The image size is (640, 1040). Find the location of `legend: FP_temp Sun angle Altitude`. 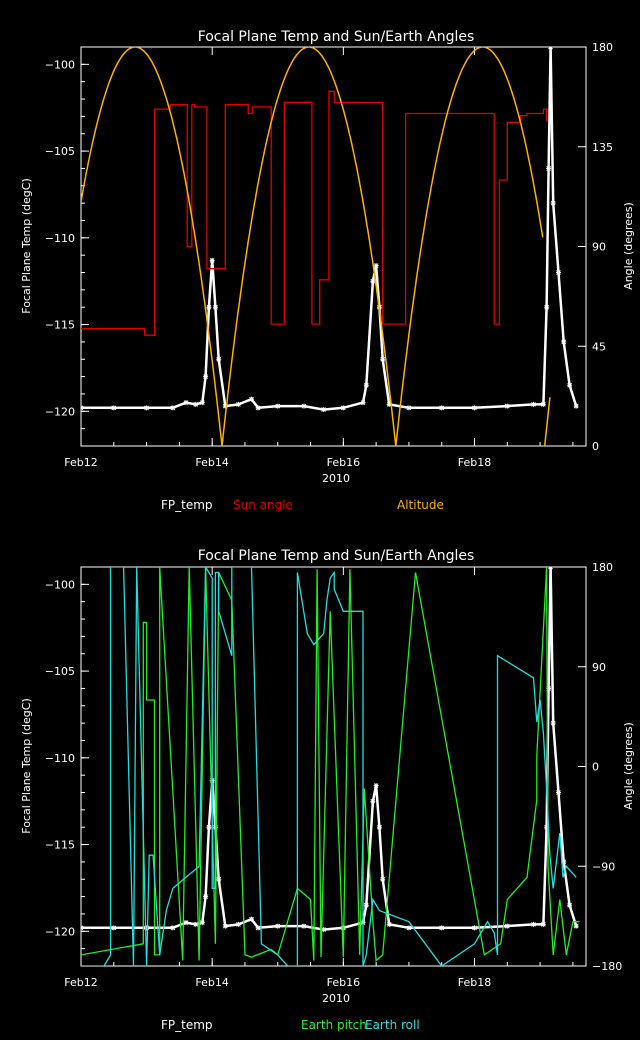

legend: FP_temp Sun angle Altitude is located at coordinates (302, 505).